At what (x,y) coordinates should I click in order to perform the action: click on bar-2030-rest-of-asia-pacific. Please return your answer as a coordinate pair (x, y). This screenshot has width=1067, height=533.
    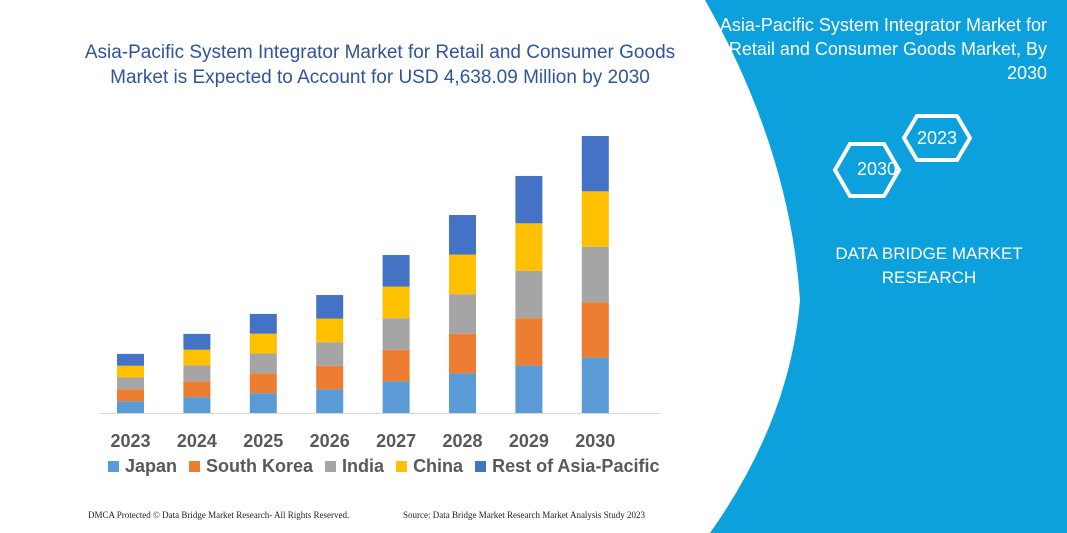
    Looking at the image, I should click on (595, 164).